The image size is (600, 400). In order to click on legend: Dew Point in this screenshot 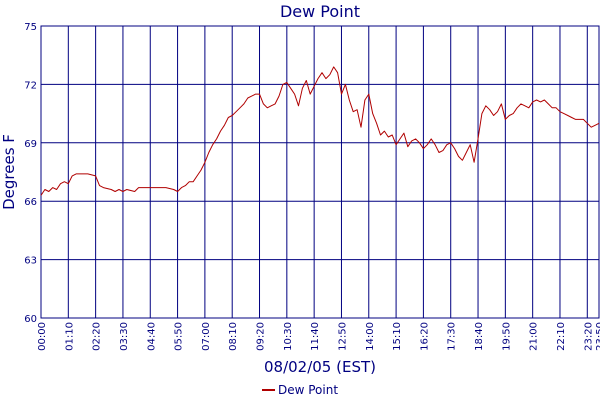, I will do `click(300, 390)`.